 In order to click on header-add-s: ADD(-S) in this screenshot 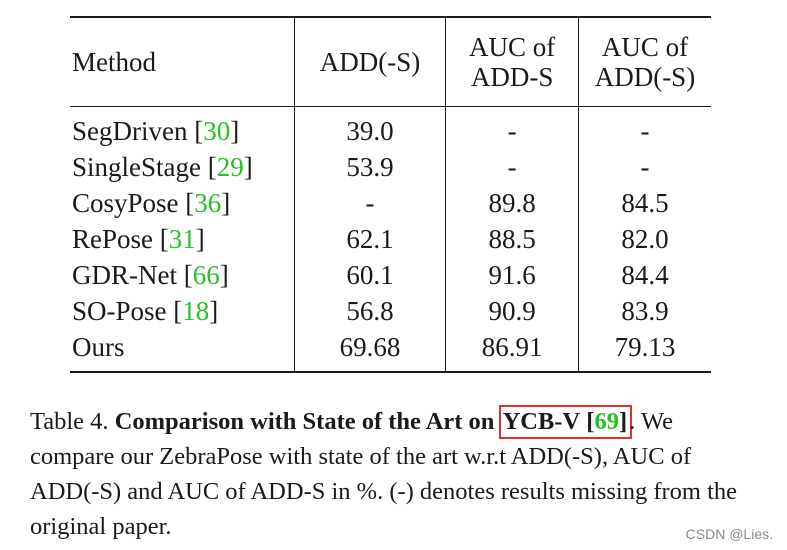, I will do `click(369, 61)`.